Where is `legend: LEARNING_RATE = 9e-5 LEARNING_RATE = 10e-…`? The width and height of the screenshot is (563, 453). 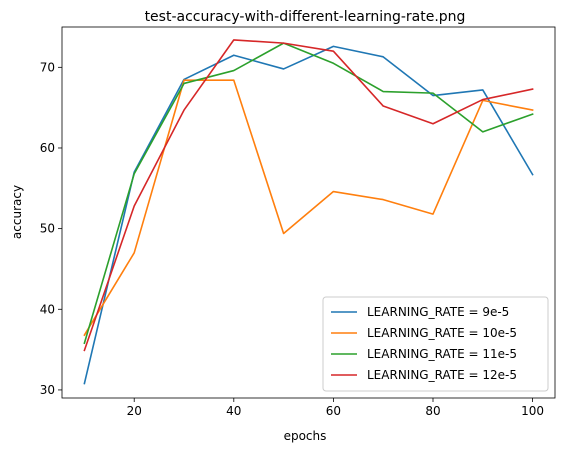
legend: LEARNING_RATE = 9e-5 LEARNING_RATE = 10e-… is located at coordinates (435, 344).